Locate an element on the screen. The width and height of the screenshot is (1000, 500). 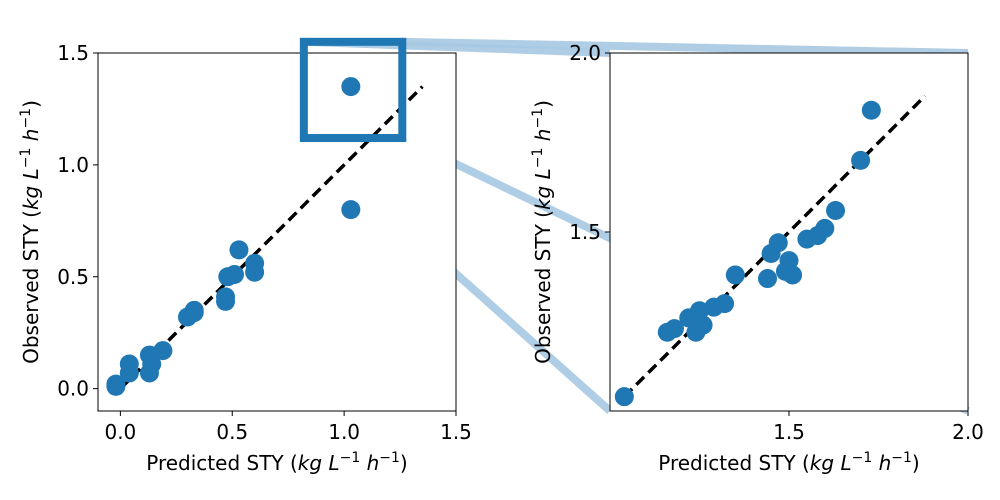
zoom-inset-rectangle is located at coordinates (353, 90).